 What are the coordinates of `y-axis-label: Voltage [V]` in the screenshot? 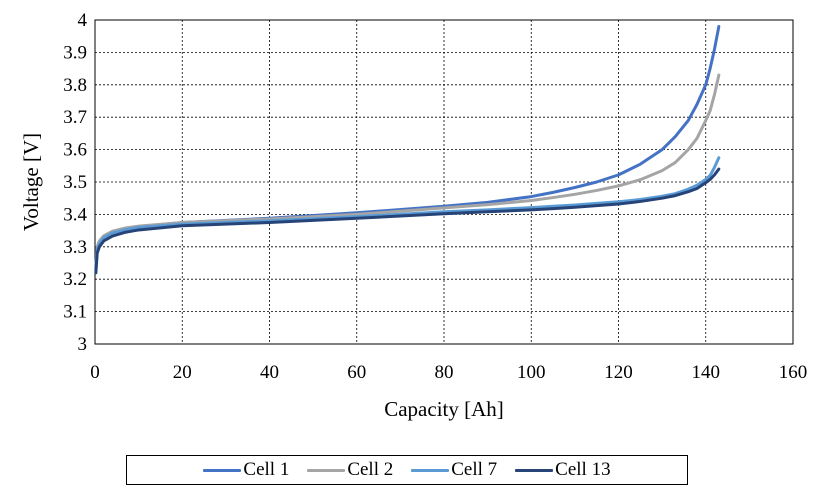 It's located at (31, 182).